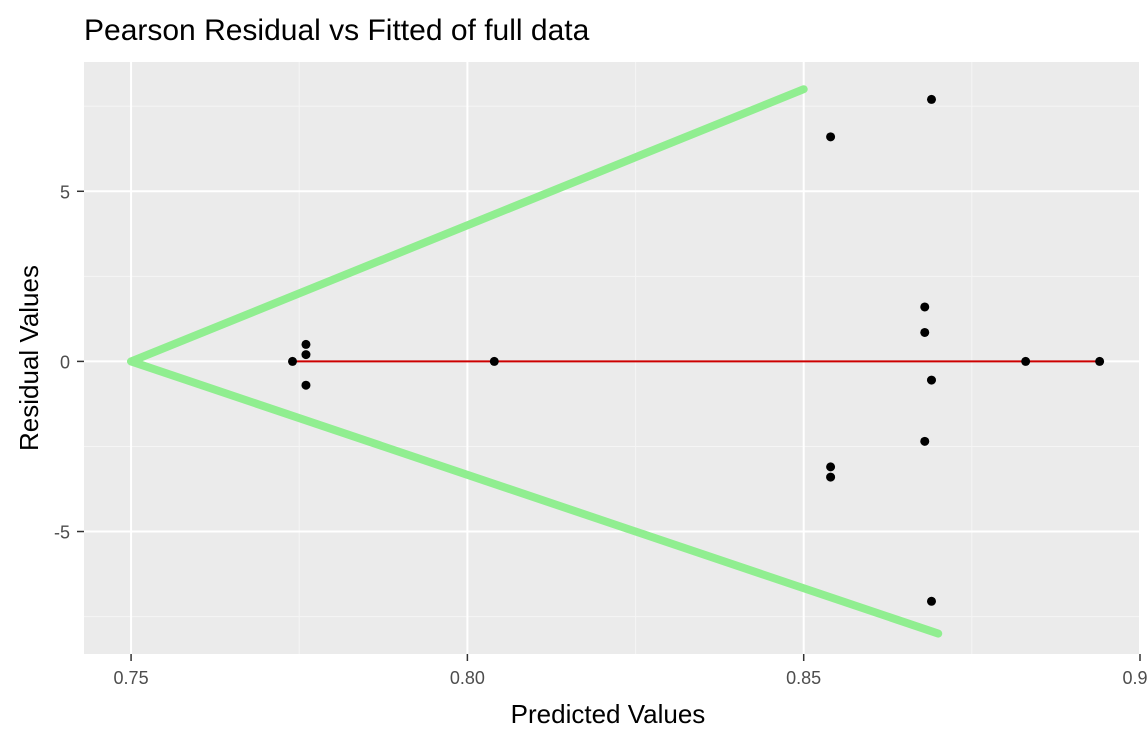 This screenshot has height=744, width=1148. What do you see at coordinates (65, 362) in the screenshot?
I see `y-tick-label: 0` at bounding box center [65, 362].